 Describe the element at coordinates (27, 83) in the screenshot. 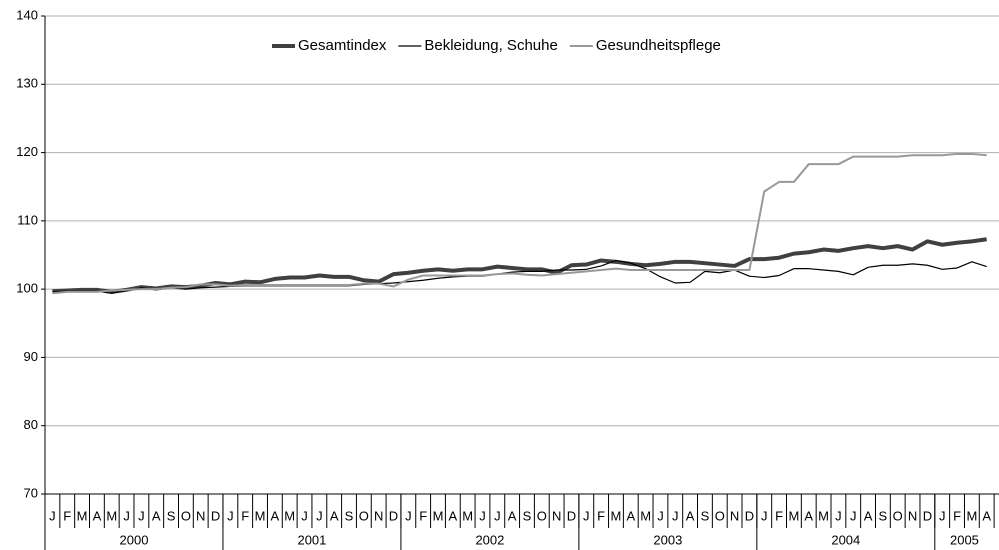

I see `y-tick-label: 130` at that location.